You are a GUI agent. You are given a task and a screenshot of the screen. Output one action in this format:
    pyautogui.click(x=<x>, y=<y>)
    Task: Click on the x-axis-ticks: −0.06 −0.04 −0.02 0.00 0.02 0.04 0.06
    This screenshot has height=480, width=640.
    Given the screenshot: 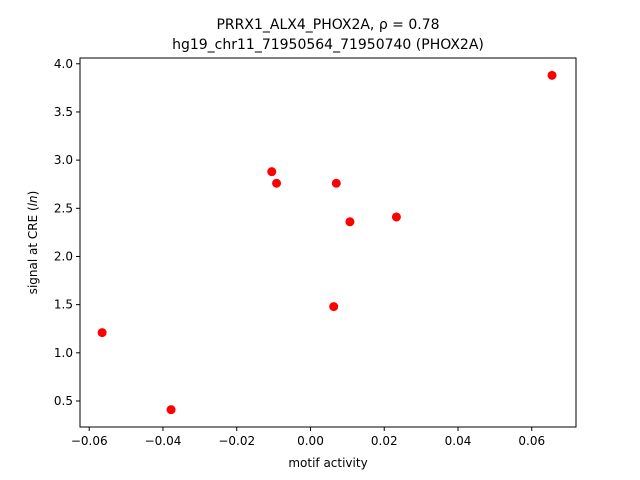 What is the action you would take?
    pyautogui.click(x=308, y=437)
    